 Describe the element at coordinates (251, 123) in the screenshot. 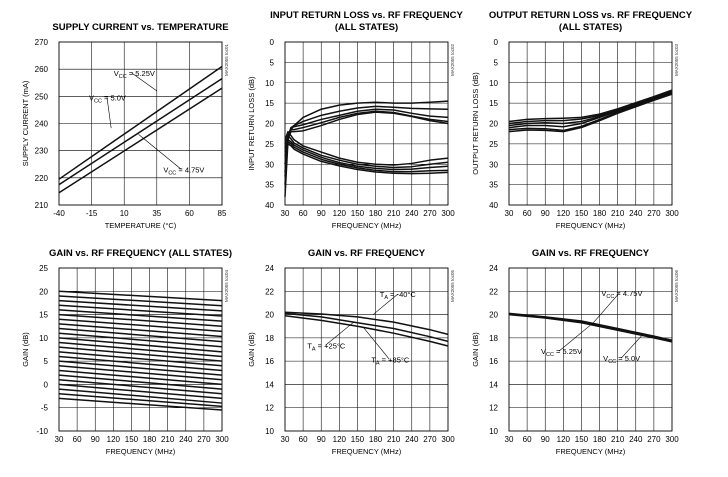

I see `y-axis-label: INPUT RETURN LOSS (dB)` at that location.